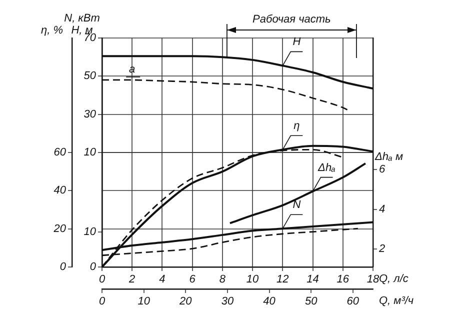 This screenshot has width=449, height=321. I want to click on x2-tick-label: 0, so click(102, 302).